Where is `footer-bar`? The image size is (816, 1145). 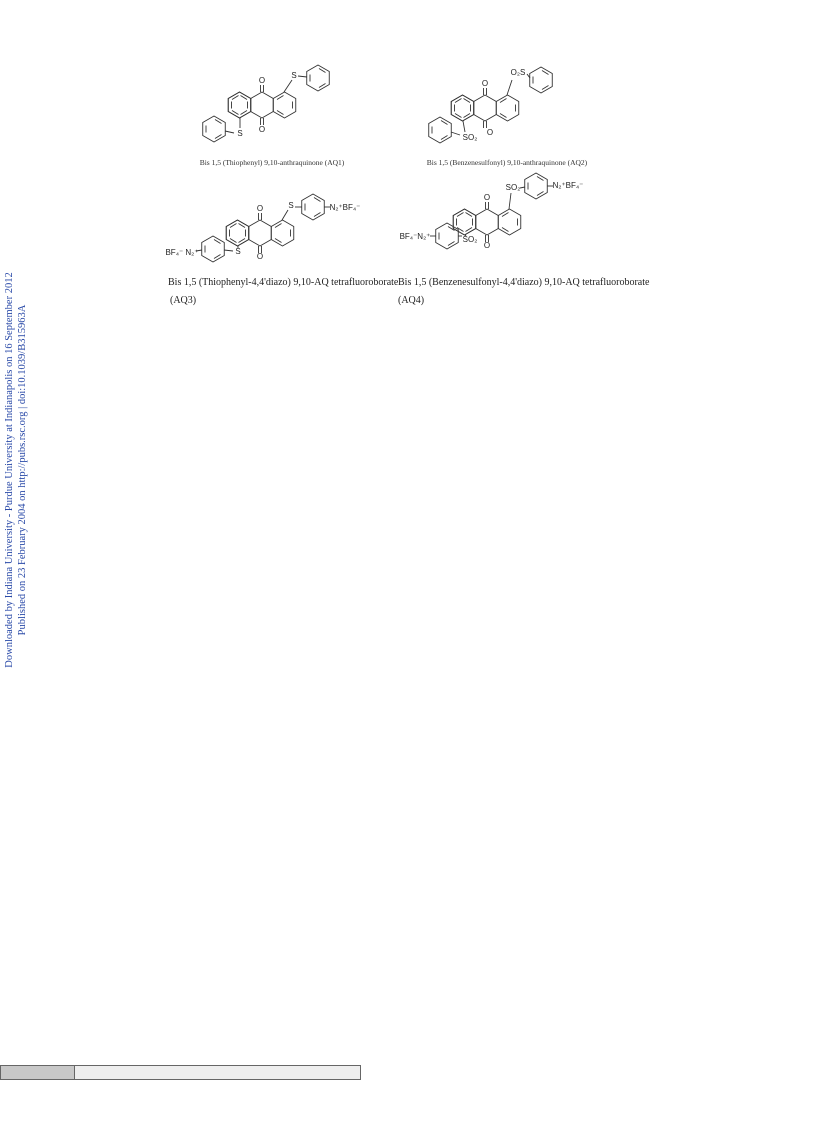
footer-bar is located at coordinates (180, 1072).